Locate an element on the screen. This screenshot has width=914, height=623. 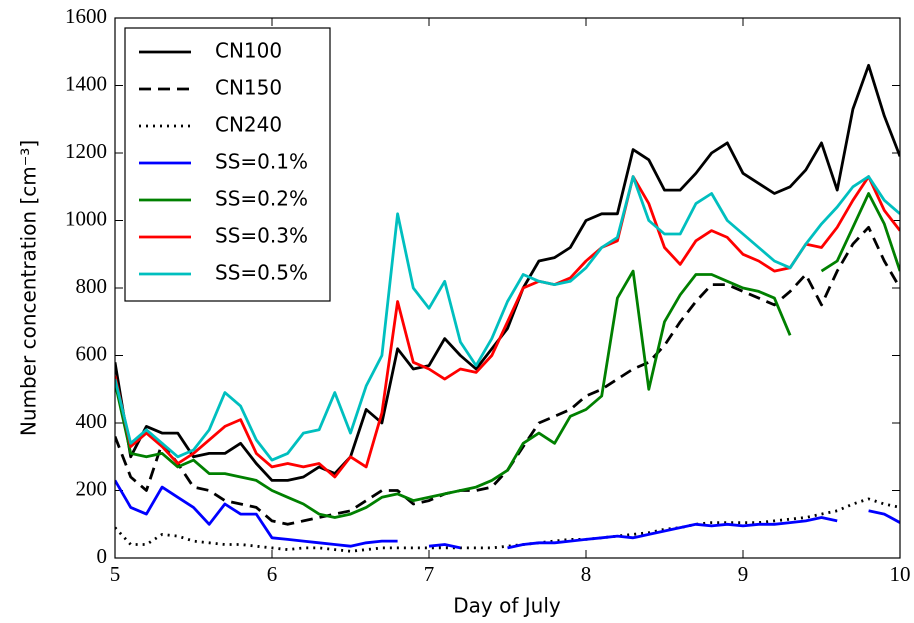
x-tick-label: 7 is located at coordinates (429, 574).